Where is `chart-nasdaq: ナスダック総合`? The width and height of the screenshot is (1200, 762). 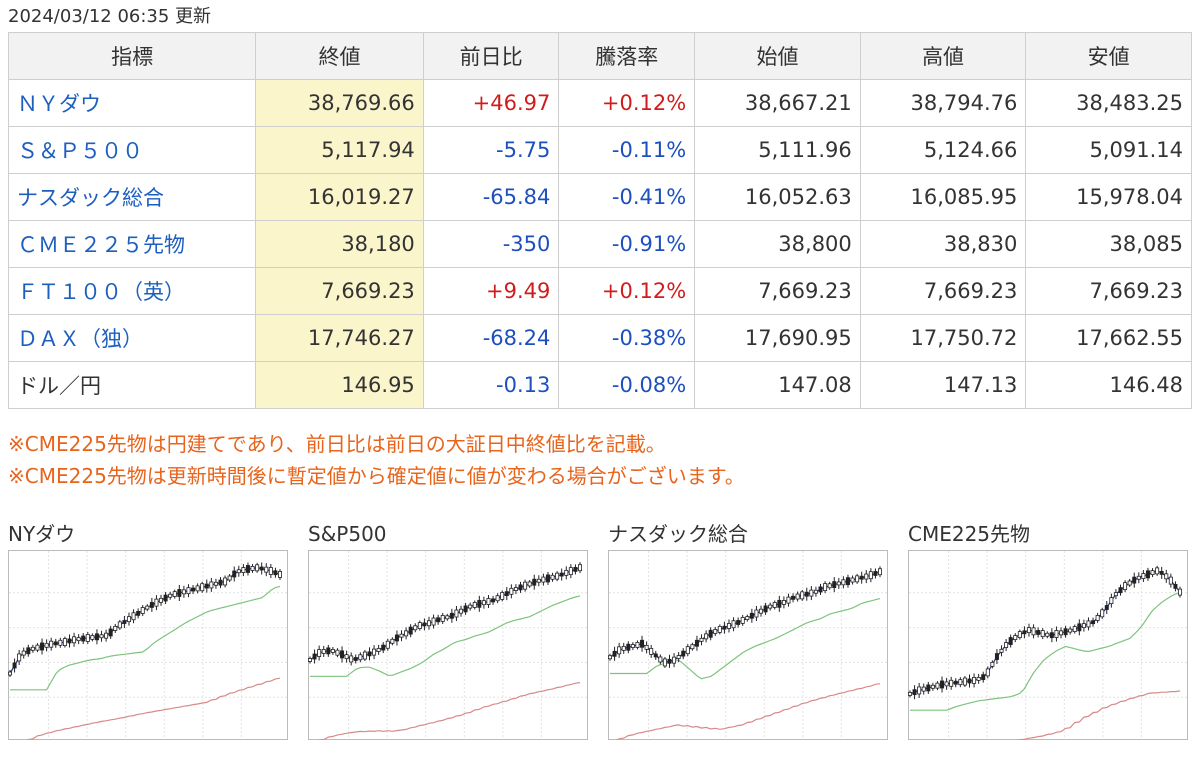
chart-nasdaq: ナスダック総合 is located at coordinates (750, 629).